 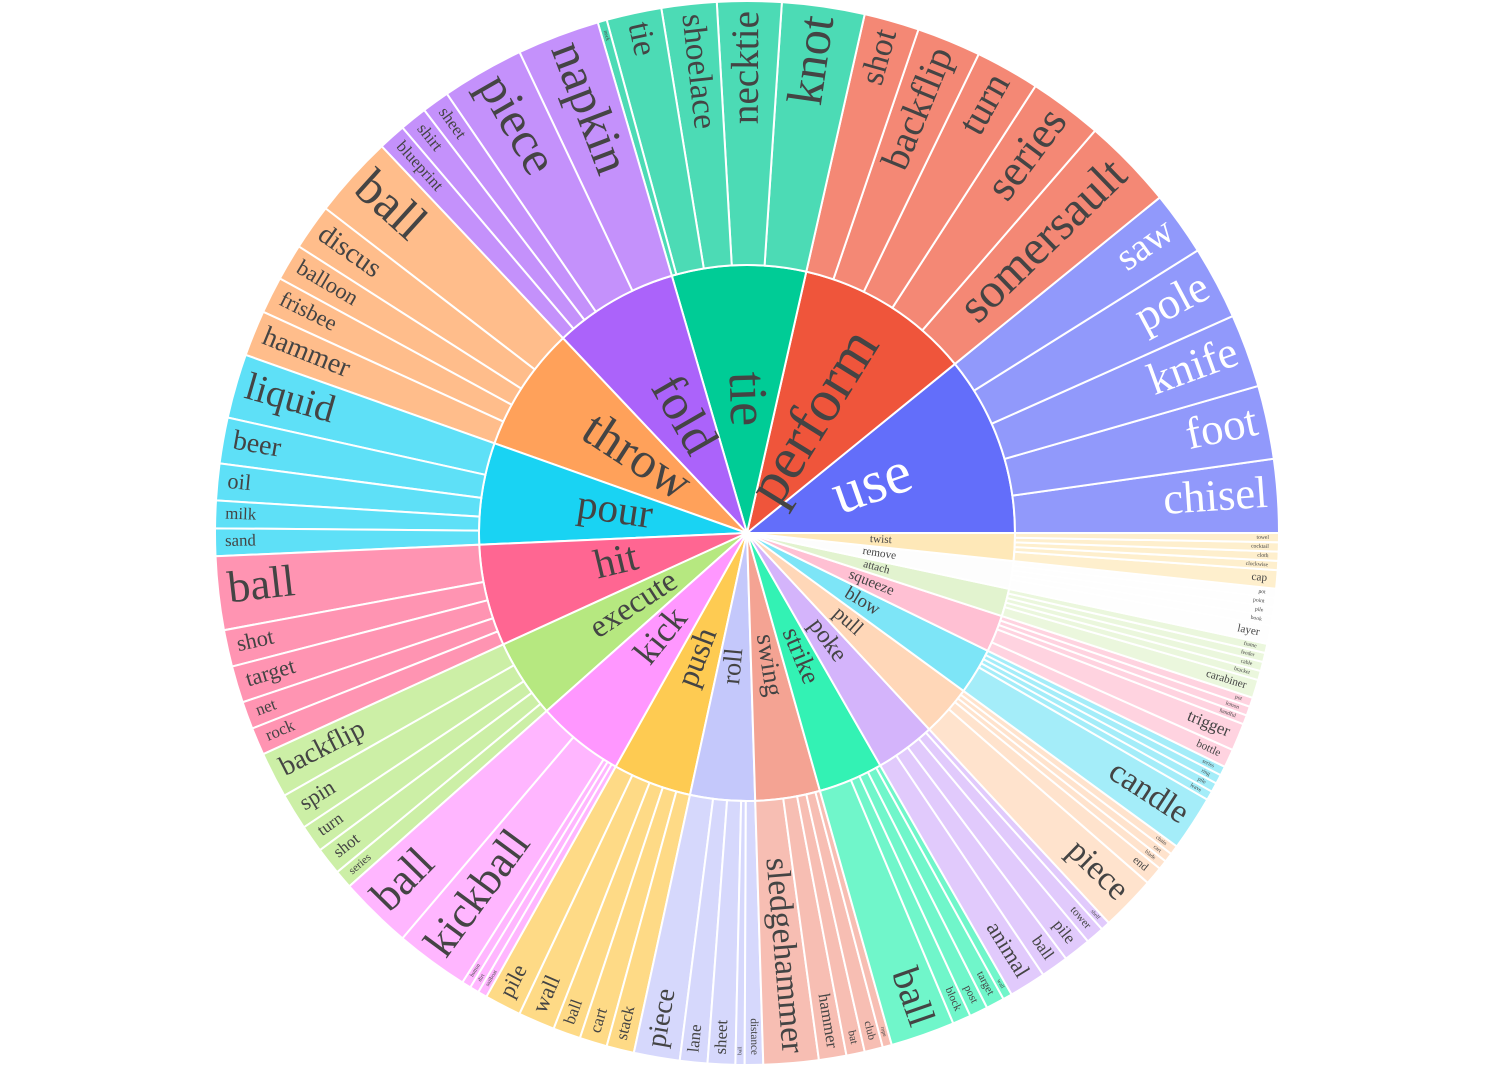 What do you see at coordinates (1259, 577) in the screenshot?
I see `slice-label: cap` at bounding box center [1259, 577].